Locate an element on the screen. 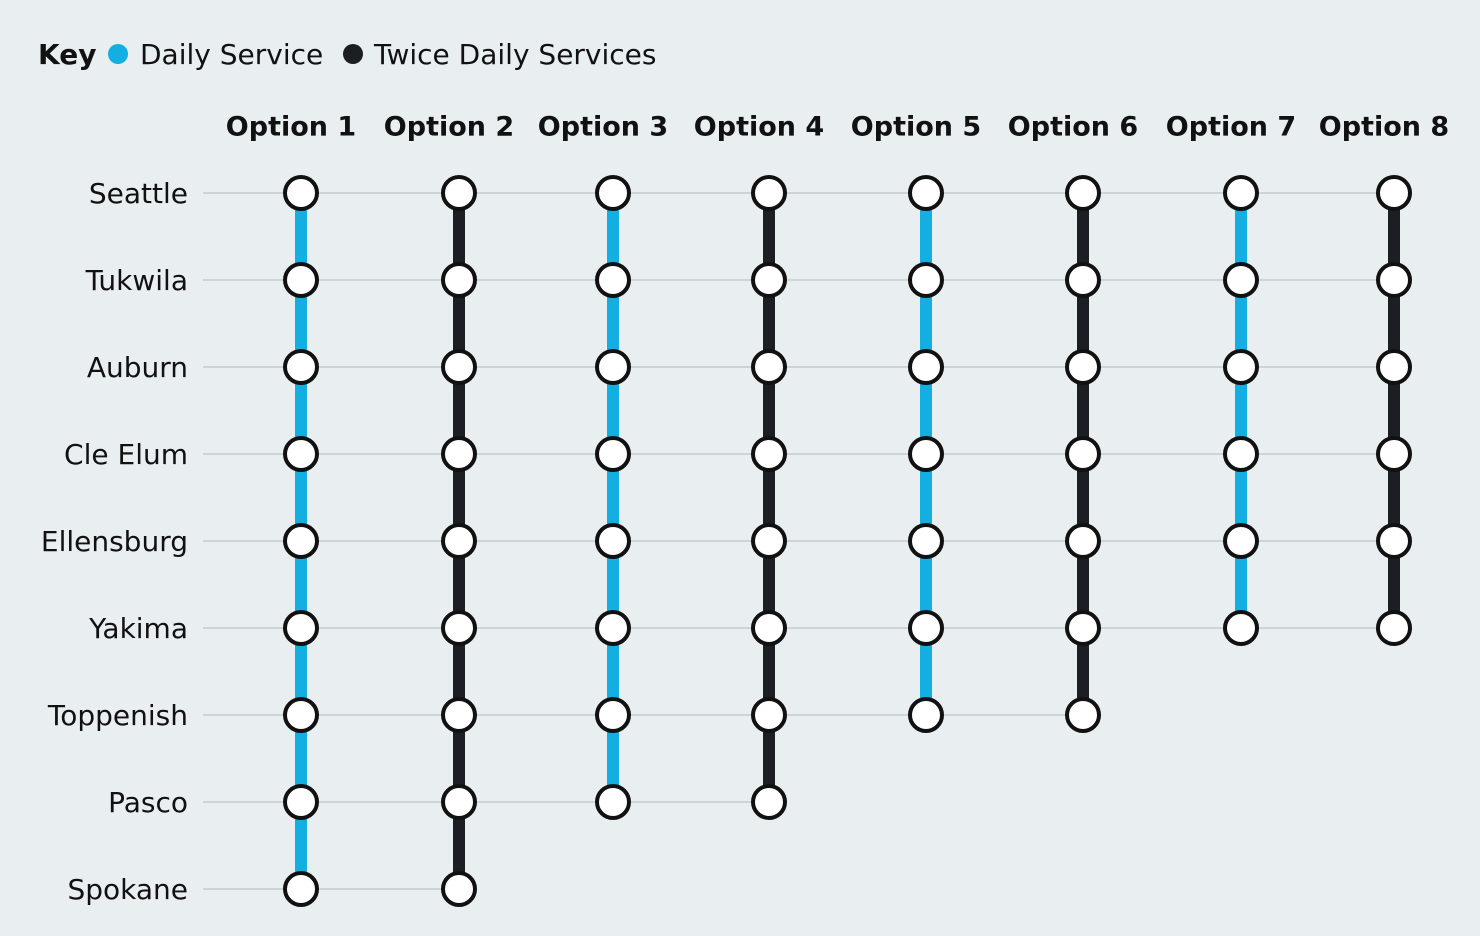  station-label: Spokane is located at coordinates (127, 889).